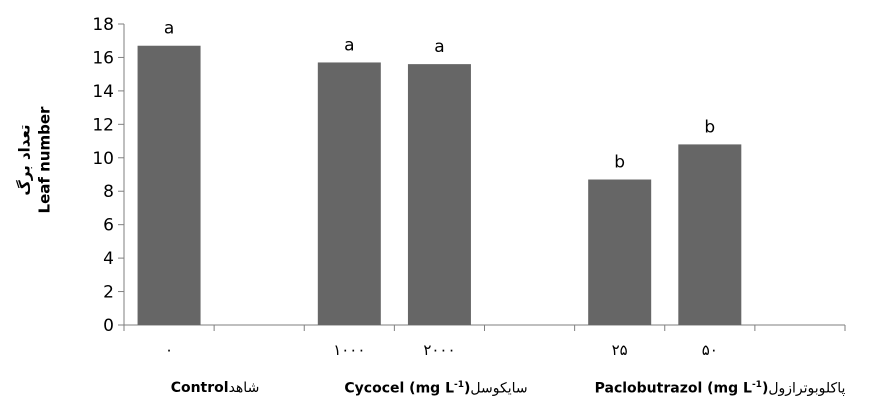  What do you see at coordinates (807, 388) in the screenshot?
I see `group-label-fa: پاکلوبوترازول` at bounding box center [807, 388].